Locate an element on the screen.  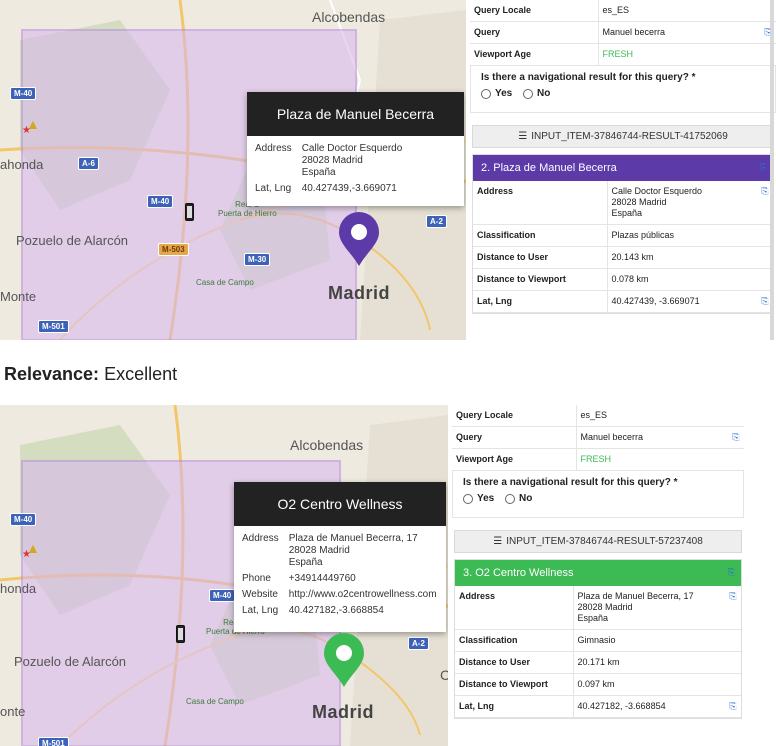
road-shield-m30: M-30 is located at coordinates (257, 259).